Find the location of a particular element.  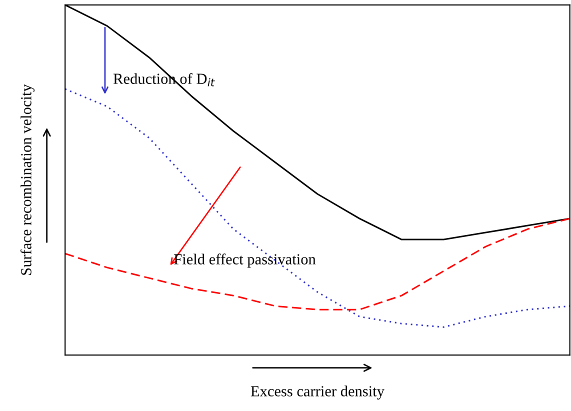

x-axis-title: Excess carrier density is located at coordinates (317, 393).